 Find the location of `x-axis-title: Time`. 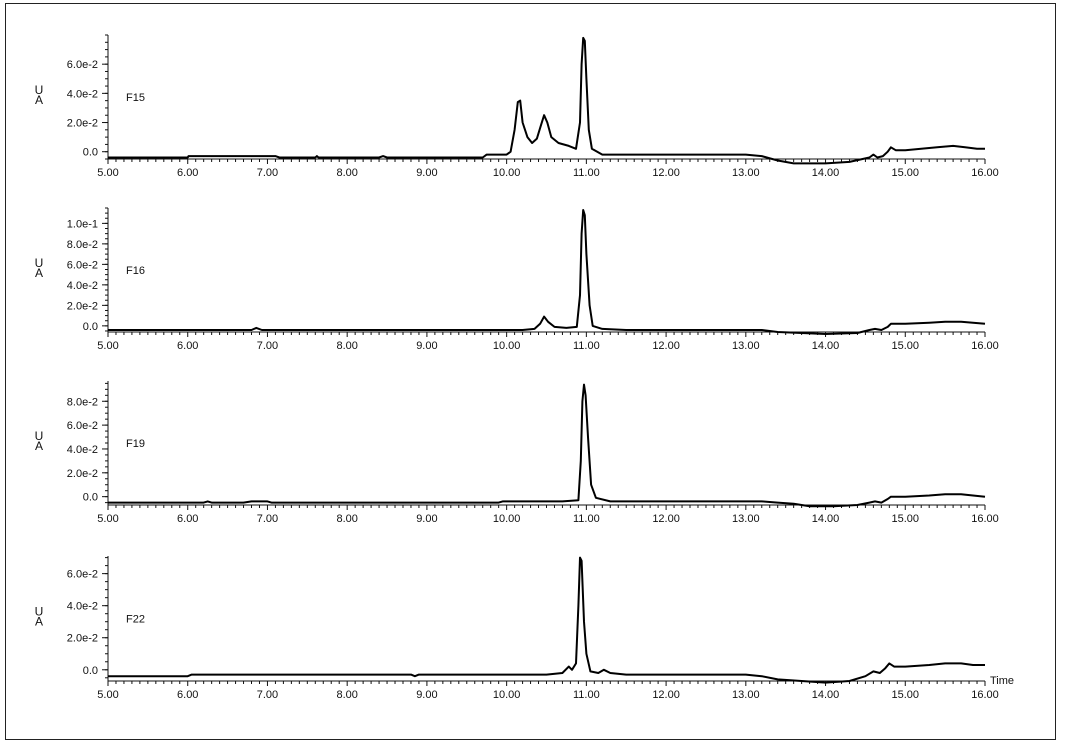

x-axis-title: Time is located at coordinates (1002, 681).